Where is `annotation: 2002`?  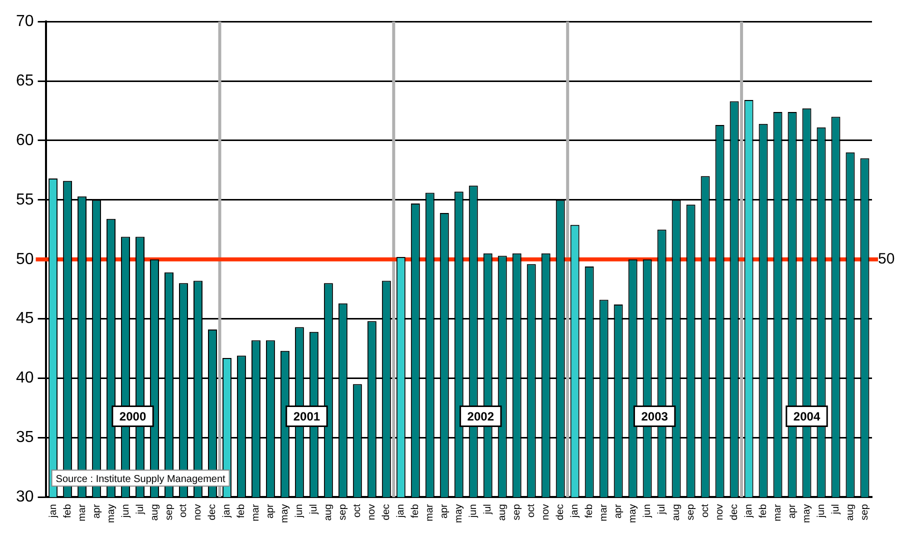 annotation: 2002 is located at coordinates (480, 417).